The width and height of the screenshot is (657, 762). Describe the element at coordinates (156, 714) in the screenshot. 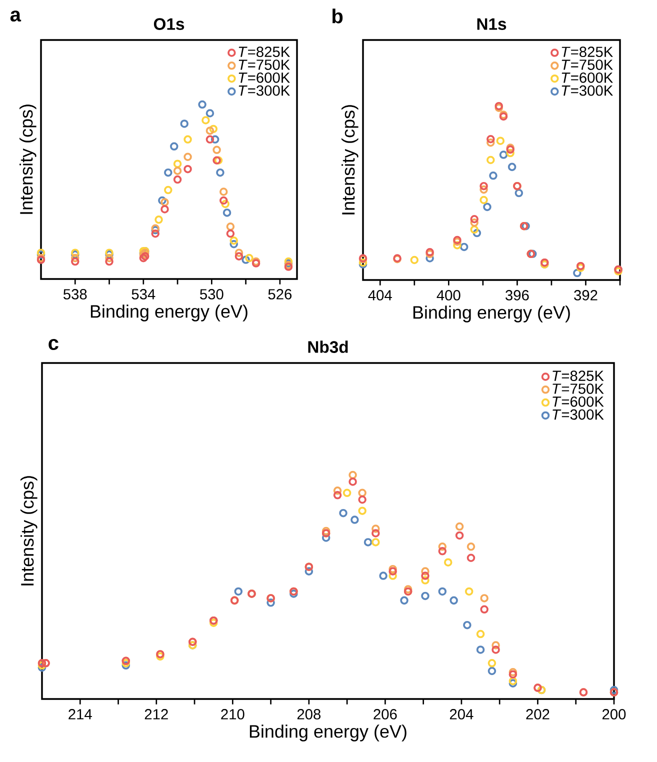

I see `x-tick-label: 212` at that location.